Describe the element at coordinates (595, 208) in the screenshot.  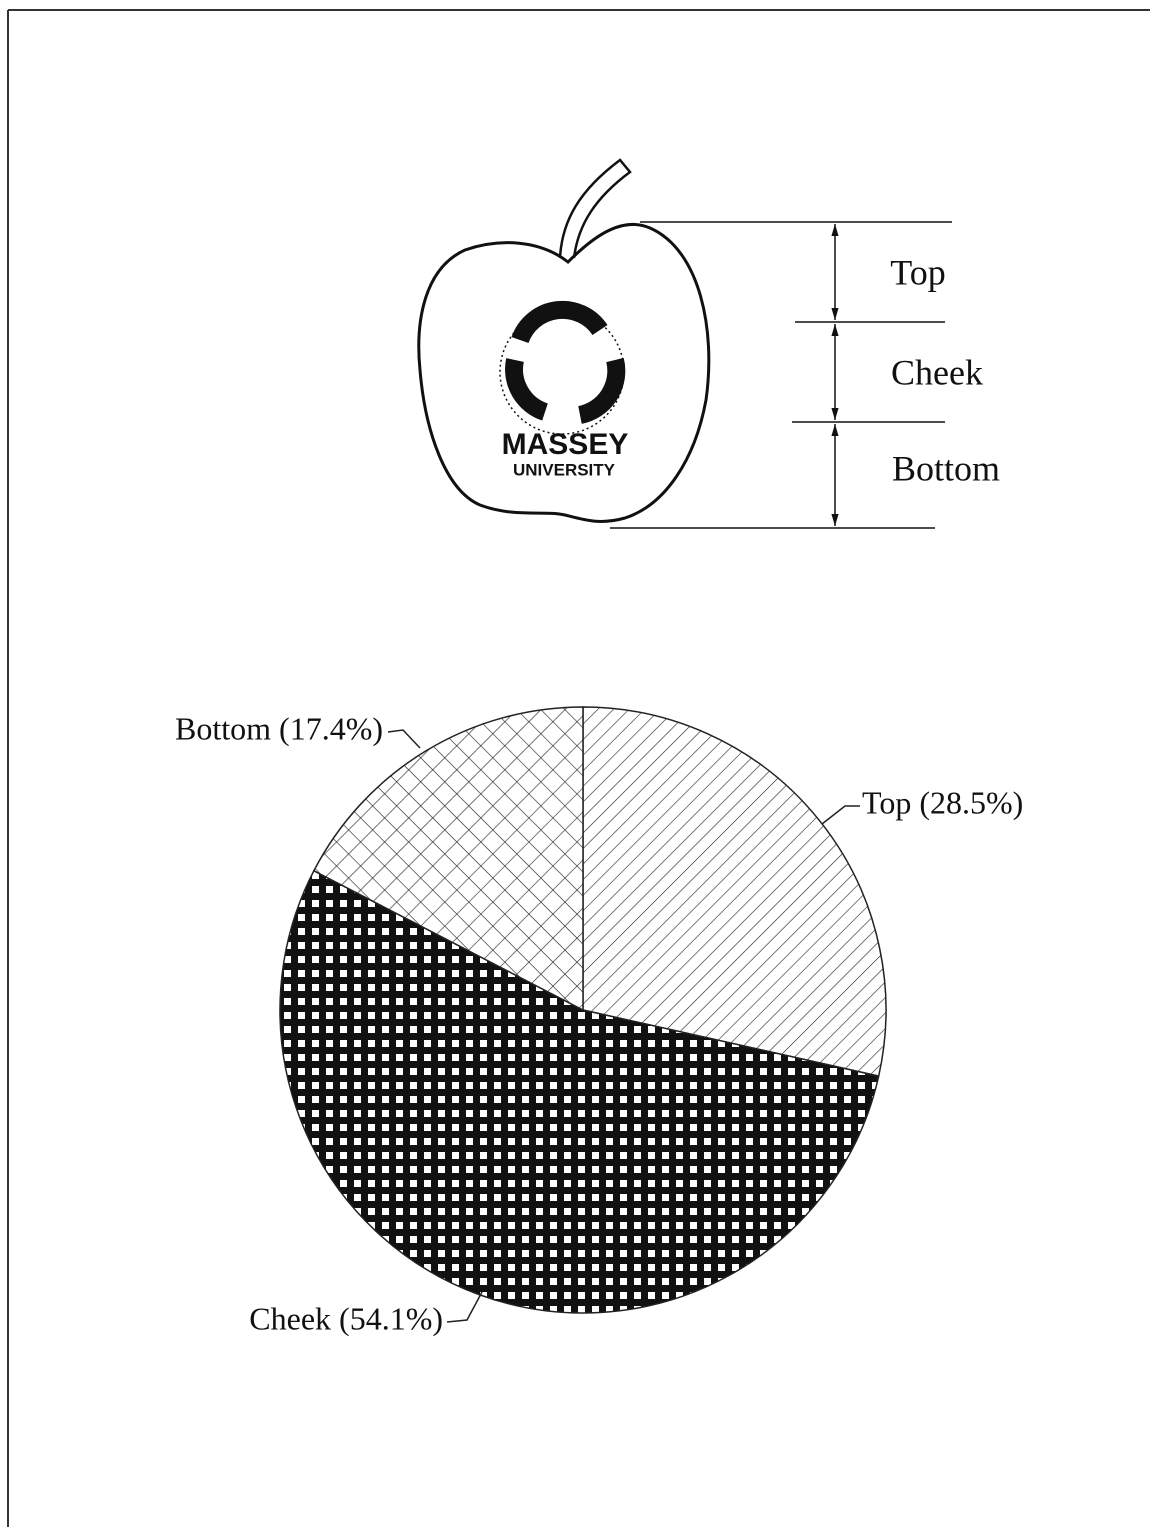
I see `apple-stem` at that location.